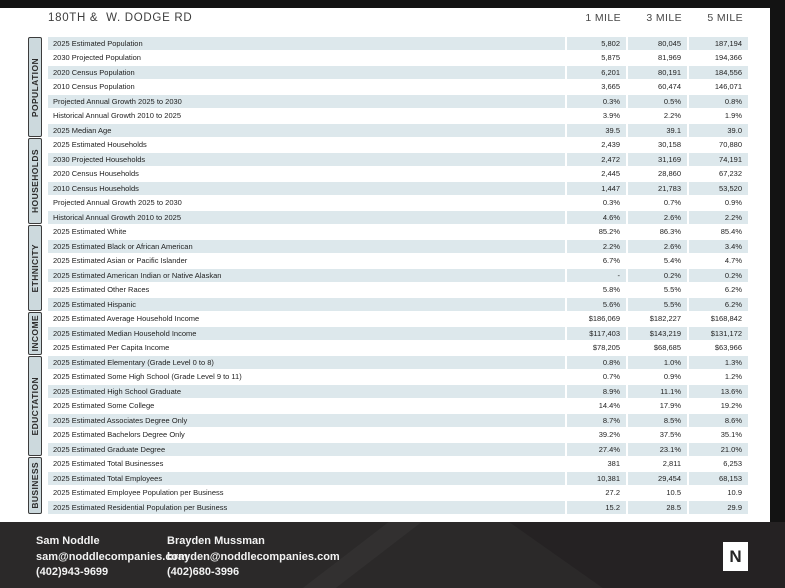 The width and height of the screenshot is (785, 588). What do you see at coordinates (657, 391) in the screenshot?
I see `row-value-3mile: 11.1%` at bounding box center [657, 391].